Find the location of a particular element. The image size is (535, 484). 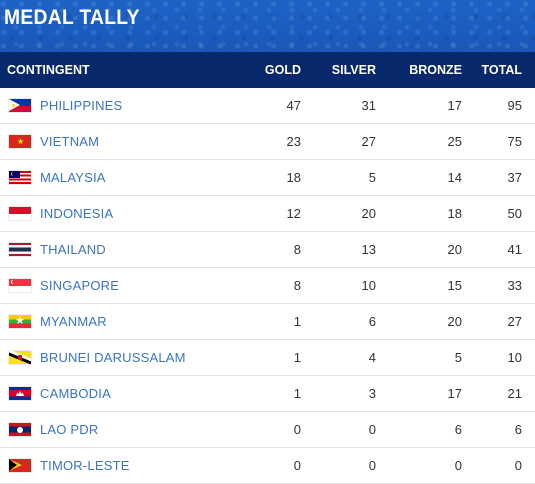

total-count: 6 is located at coordinates (518, 429).